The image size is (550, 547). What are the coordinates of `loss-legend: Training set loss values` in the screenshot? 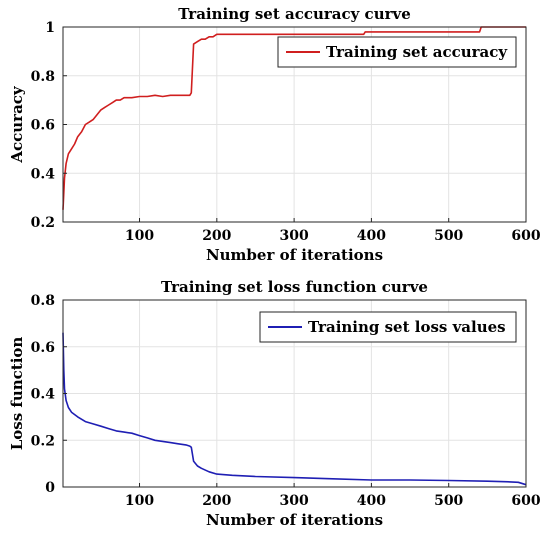 It's located at (388, 327).